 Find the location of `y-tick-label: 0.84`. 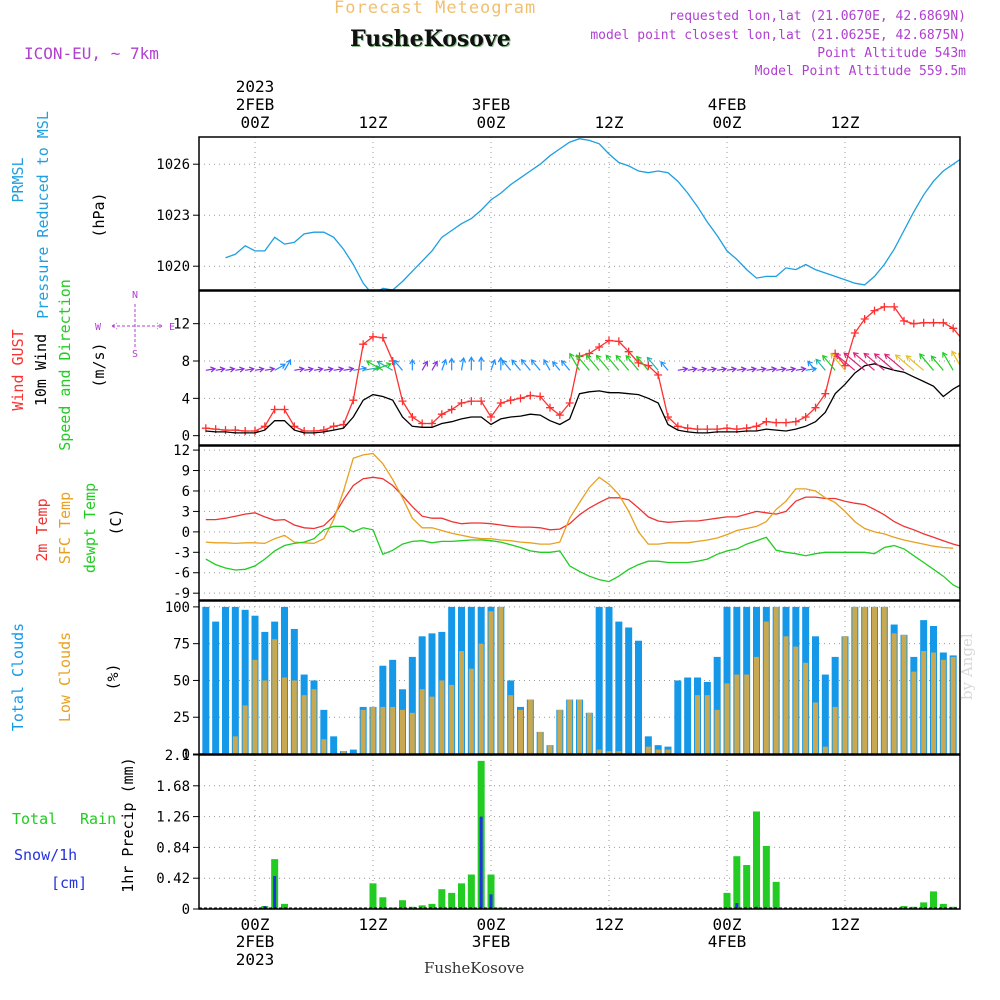

y-tick-label: 0.84 is located at coordinates (173, 848).